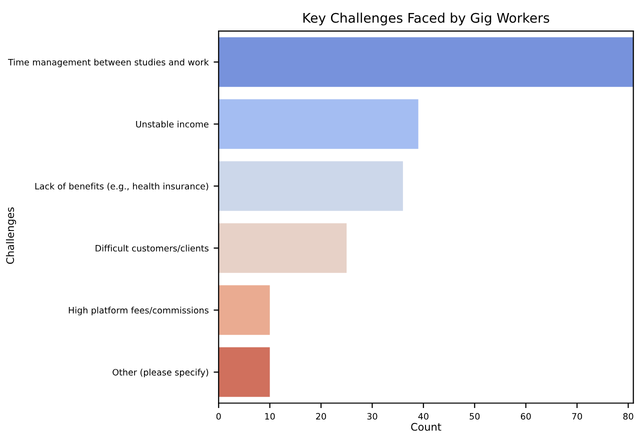 This screenshot has height=443, width=643. Describe the element at coordinates (525, 416) in the screenshot. I see `x-tick-label: 60` at that location.